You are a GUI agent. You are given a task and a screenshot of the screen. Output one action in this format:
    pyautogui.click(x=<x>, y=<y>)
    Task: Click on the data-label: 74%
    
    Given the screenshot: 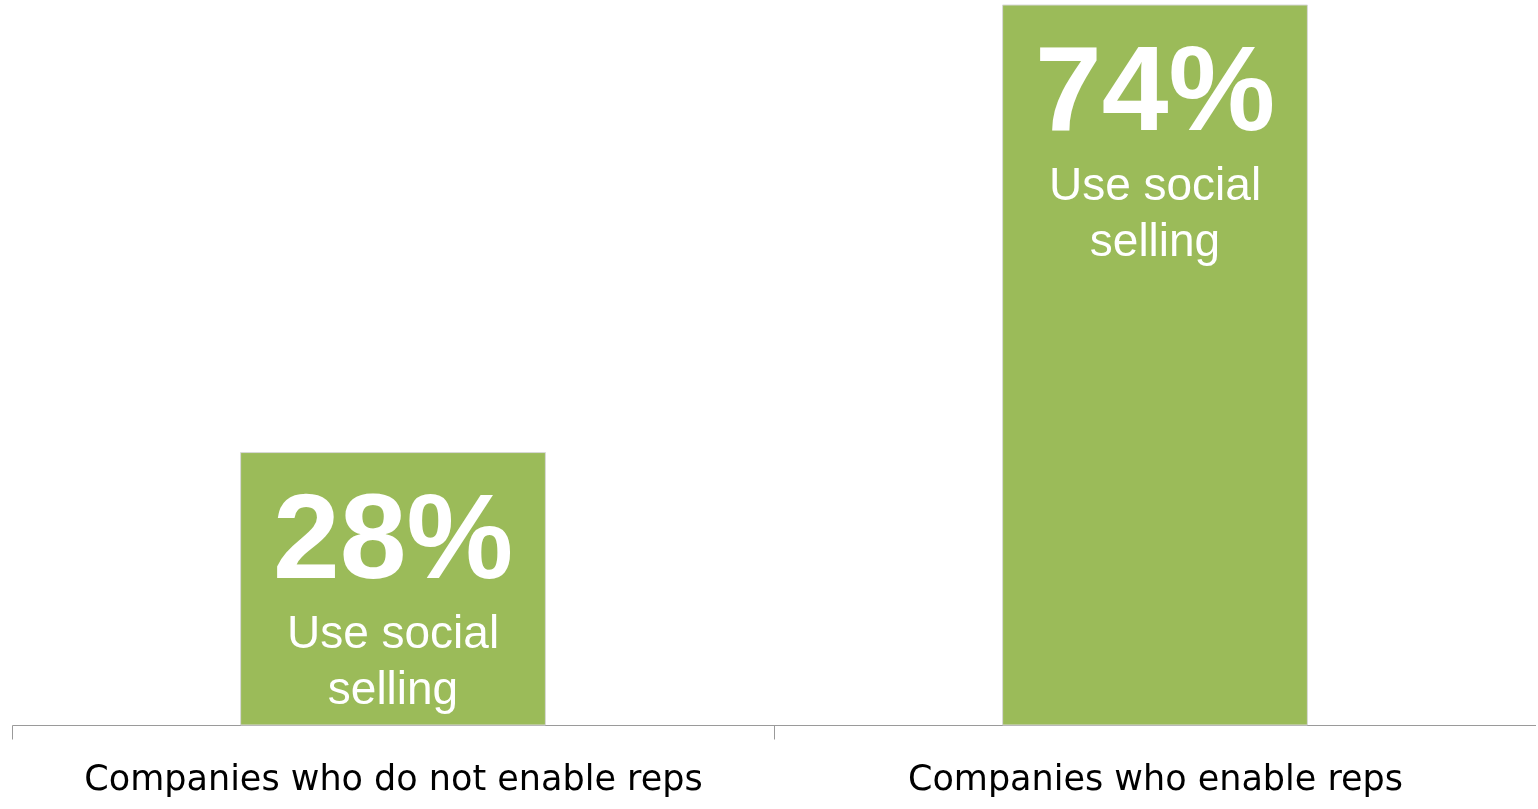 What is the action you would take?
    pyautogui.click(x=1155, y=88)
    